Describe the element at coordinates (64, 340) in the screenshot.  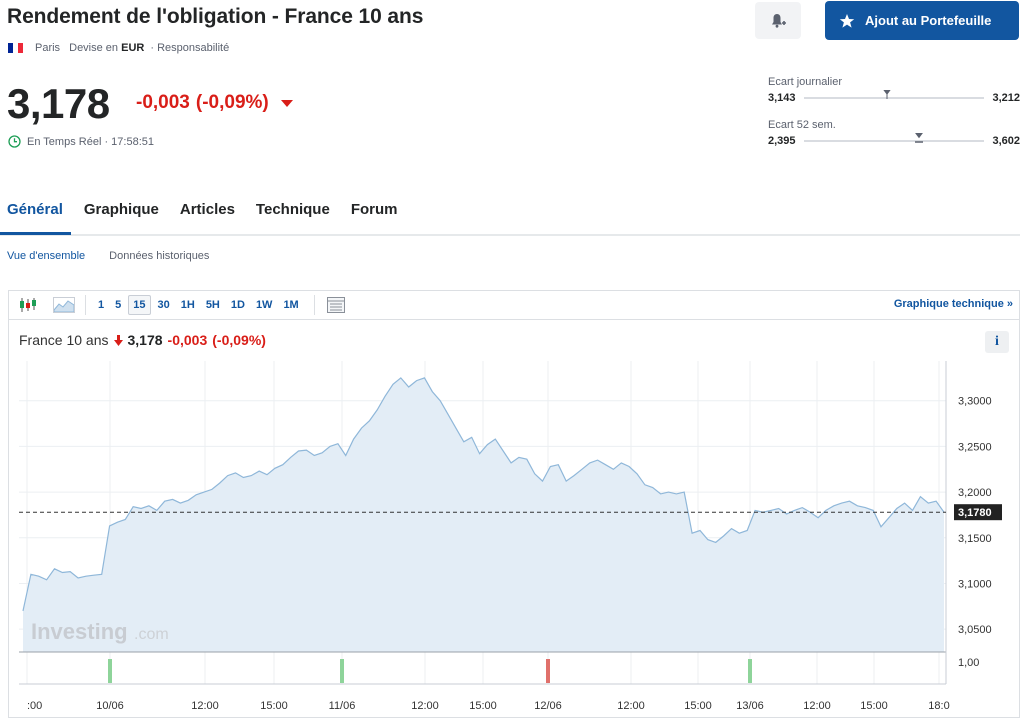
I see `chart-instrument-name: France 10 ans` at that location.